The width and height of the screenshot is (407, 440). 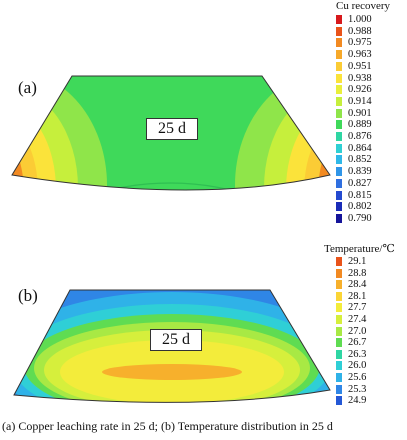 I want to click on legend-b-entry: 27.0, so click(x=351, y=331).